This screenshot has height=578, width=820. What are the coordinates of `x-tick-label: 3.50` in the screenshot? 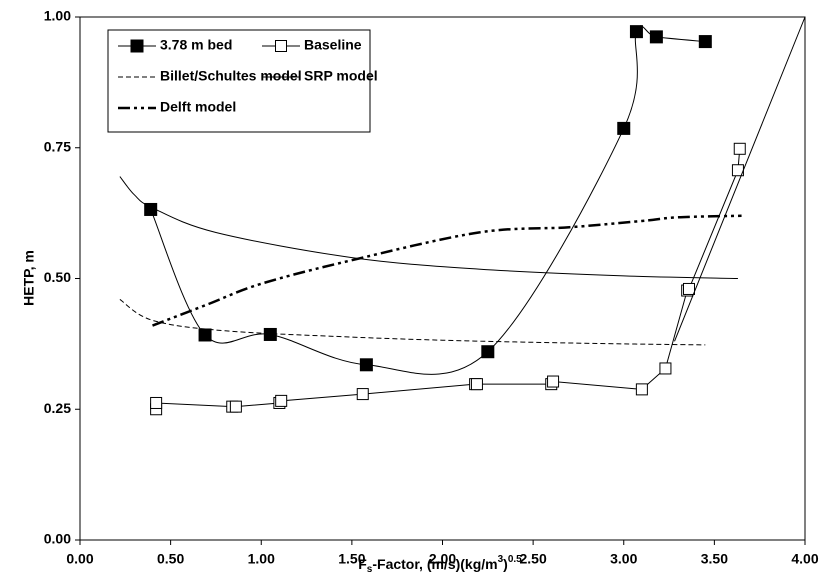 It's located at (714, 559).